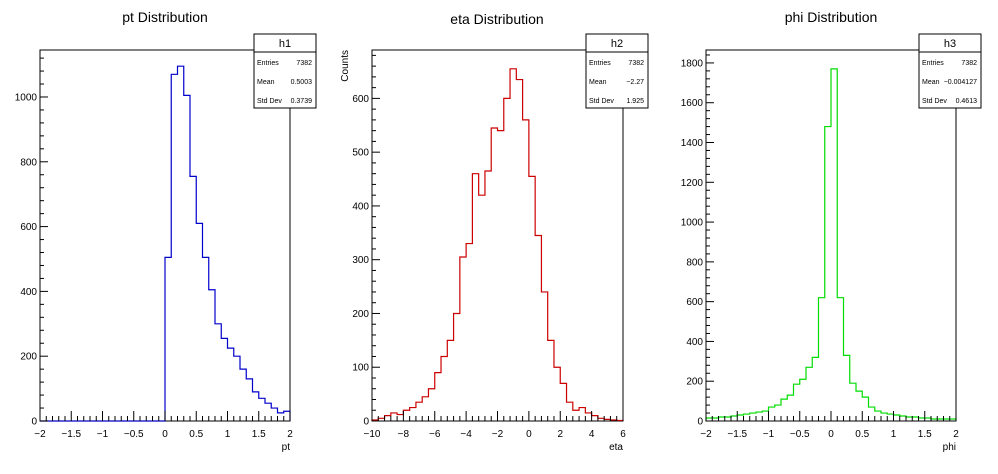 This screenshot has width=998, height=474. I want to click on chart-title: pt Distribution, so click(165, 17).